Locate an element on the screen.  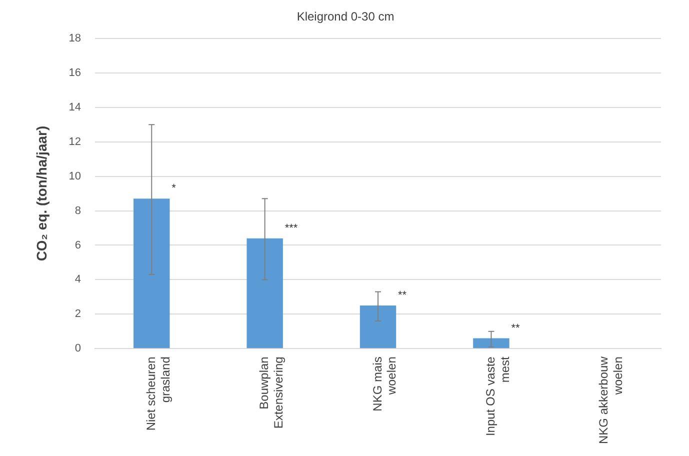
y-tick-label: 2 is located at coordinates (78, 314).